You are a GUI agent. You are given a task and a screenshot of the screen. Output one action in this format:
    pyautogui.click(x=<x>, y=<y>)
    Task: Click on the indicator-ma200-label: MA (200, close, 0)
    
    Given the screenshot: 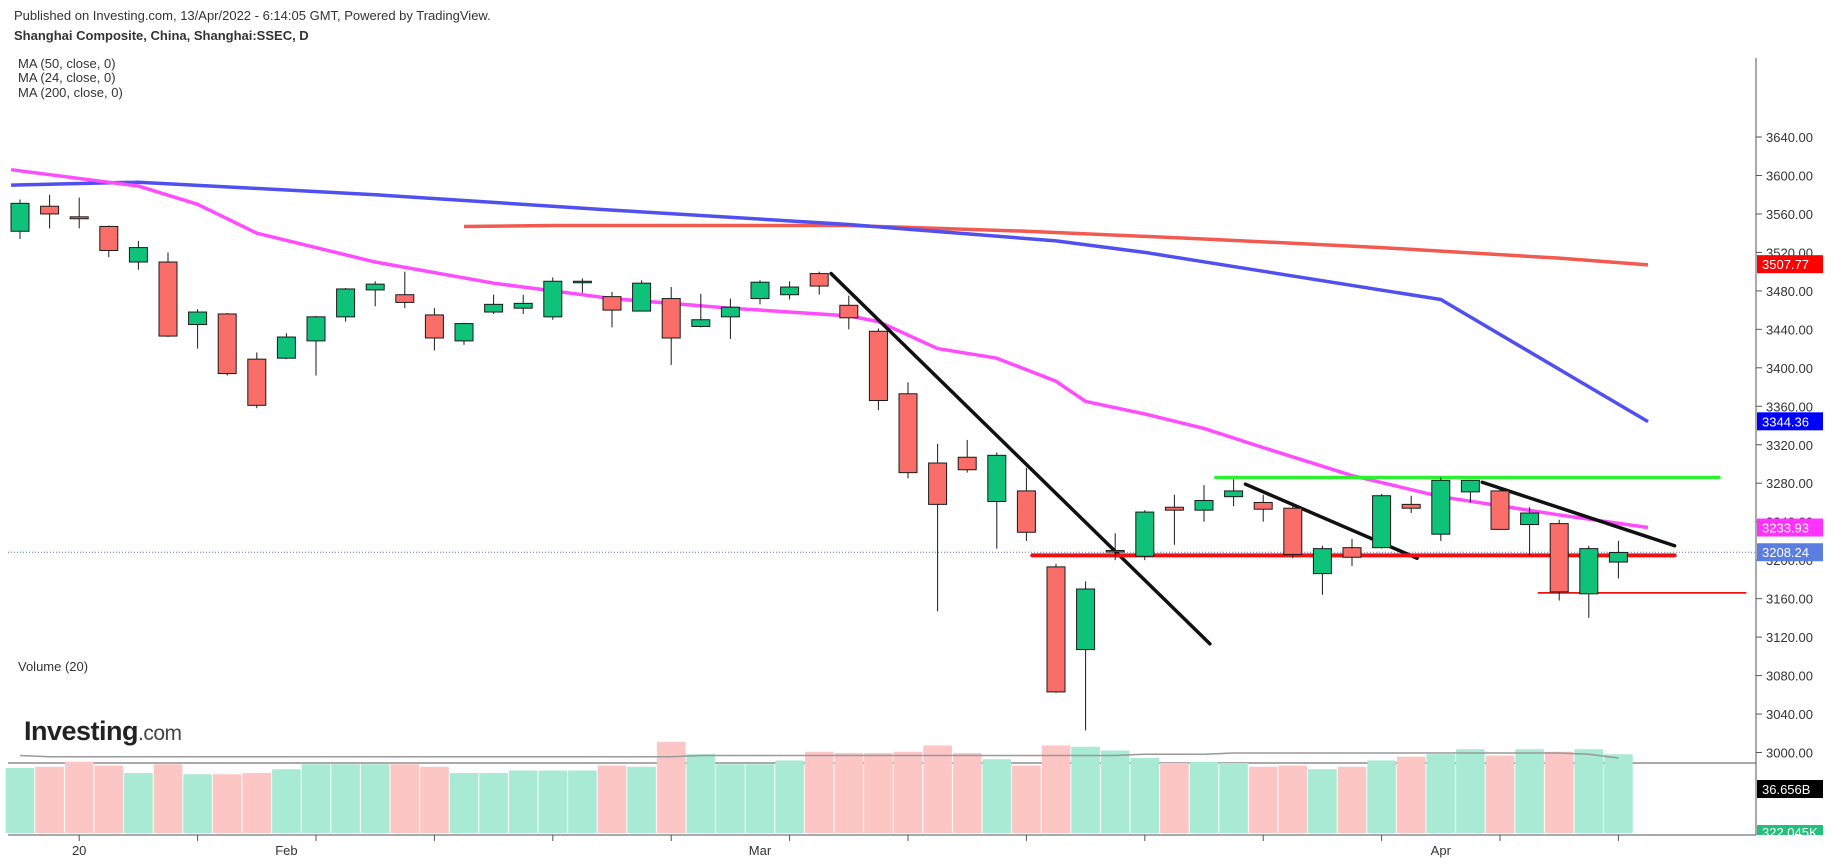 What is the action you would take?
    pyautogui.click(x=70, y=92)
    